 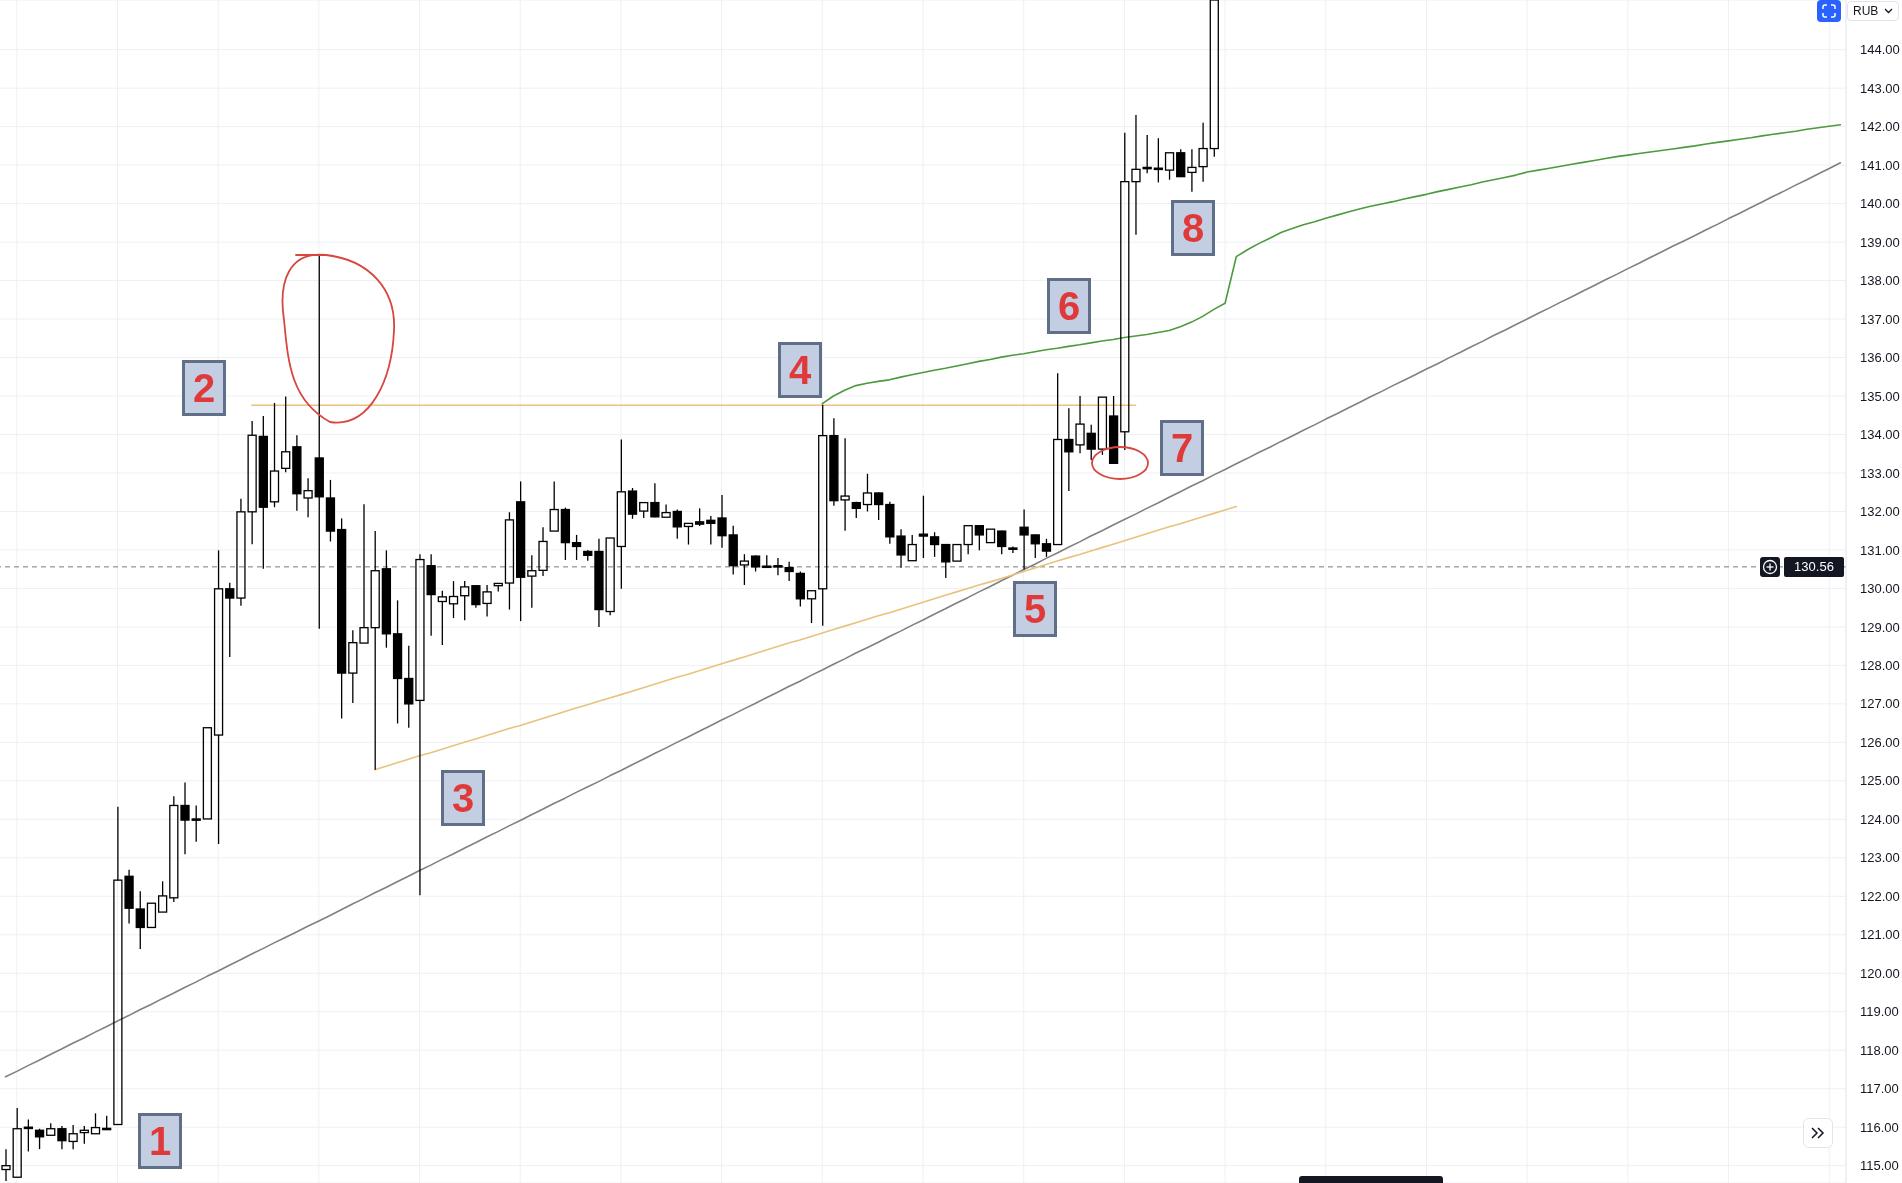 What do you see at coordinates (1880, 589) in the screenshot?
I see `y-tick-label: 130.00` at bounding box center [1880, 589].